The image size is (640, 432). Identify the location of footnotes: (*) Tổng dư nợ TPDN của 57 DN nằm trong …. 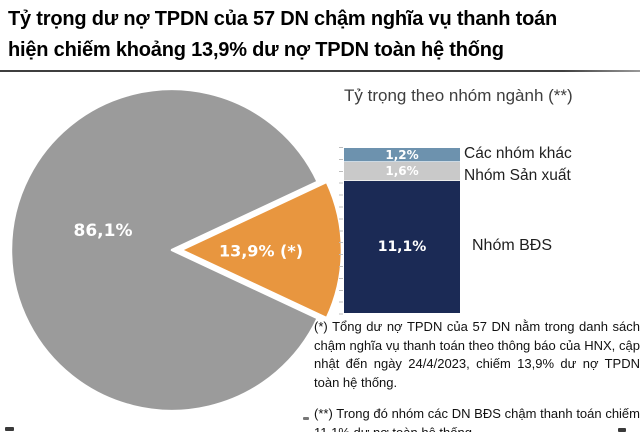
(477, 375).